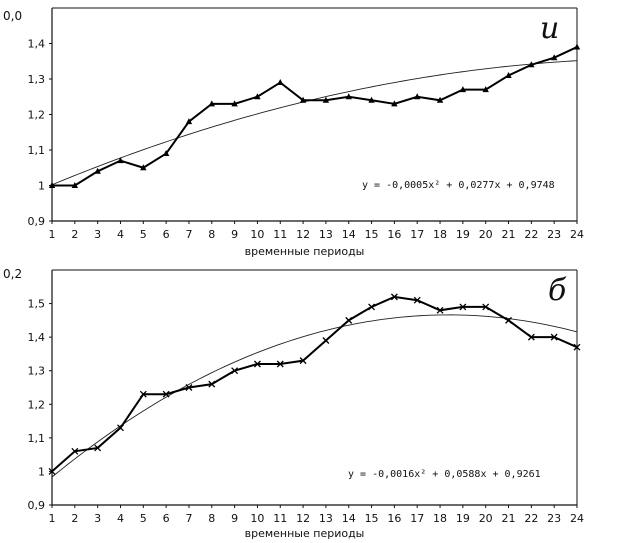 The image size is (624, 543). What do you see at coordinates (417, 518) in the screenshot?
I see `x-tick-label: 17` at bounding box center [417, 518].